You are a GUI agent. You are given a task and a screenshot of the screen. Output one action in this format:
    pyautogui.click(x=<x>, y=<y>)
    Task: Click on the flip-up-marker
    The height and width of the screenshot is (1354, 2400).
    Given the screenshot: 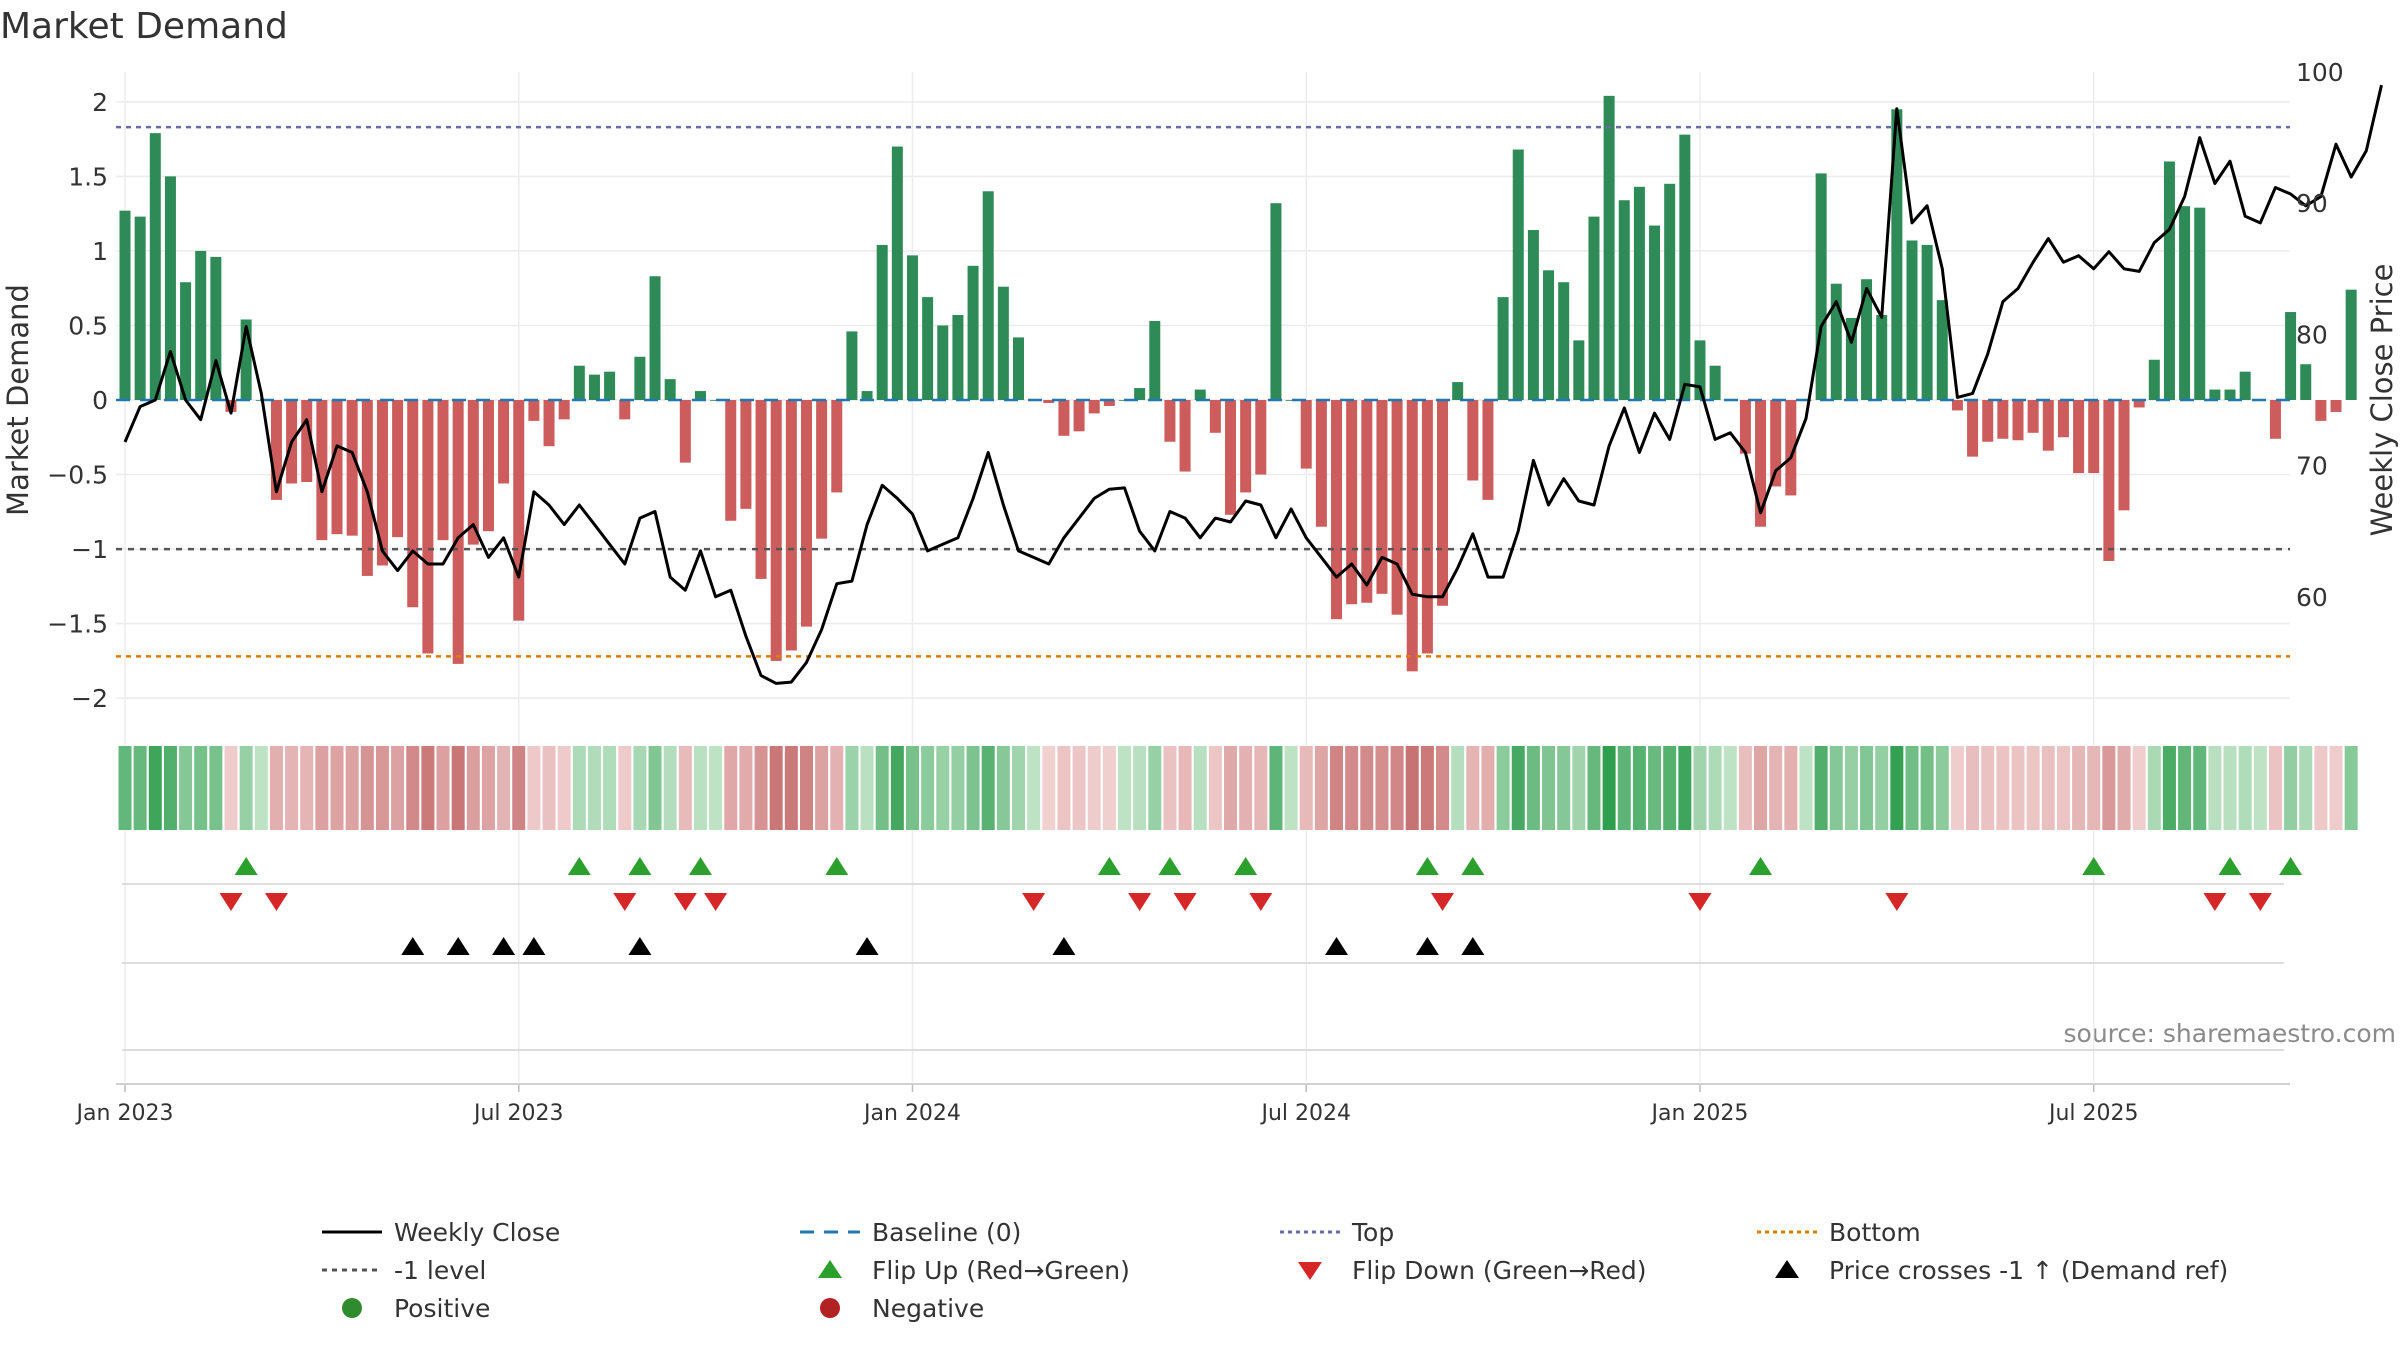 What is the action you would take?
    pyautogui.click(x=1109, y=866)
    